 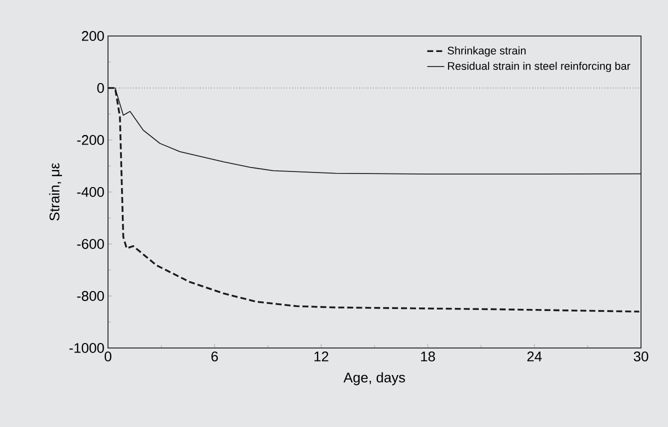 I want to click on x-tick-label: 12, so click(x=321, y=357).